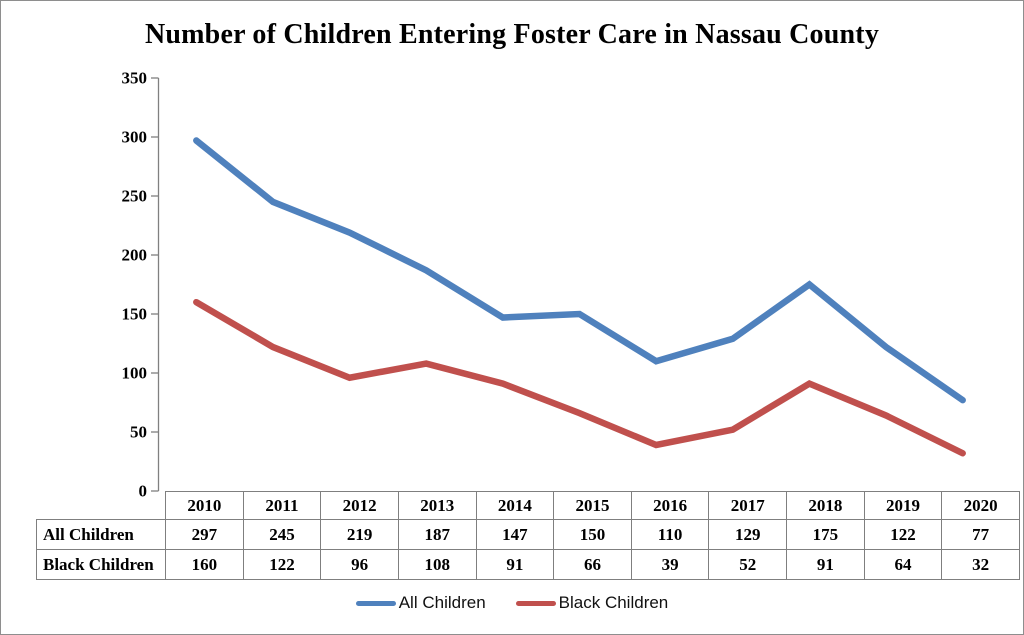 The width and height of the screenshot is (1024, 635). I want to click on legend-label: Black Children, so click(613, 602).